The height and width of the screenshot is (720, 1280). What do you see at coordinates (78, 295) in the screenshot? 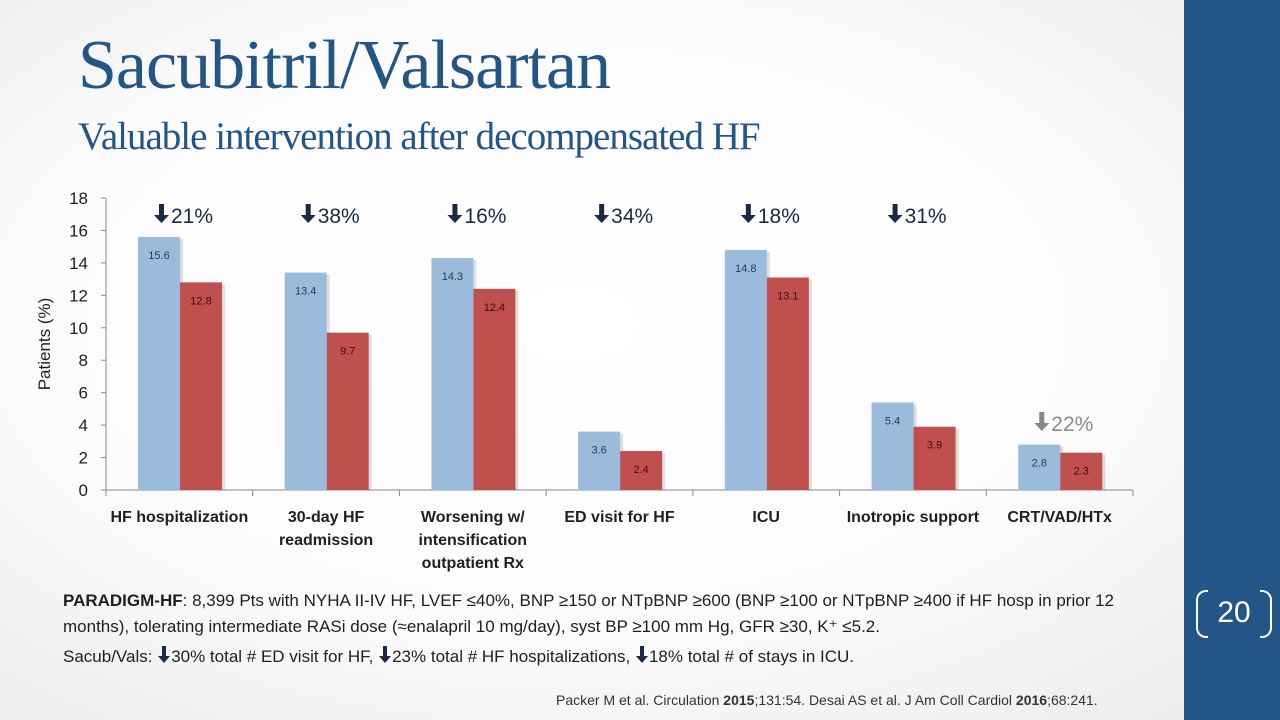
I see `y-tick-label: 12` at bounding box center [78, 295].